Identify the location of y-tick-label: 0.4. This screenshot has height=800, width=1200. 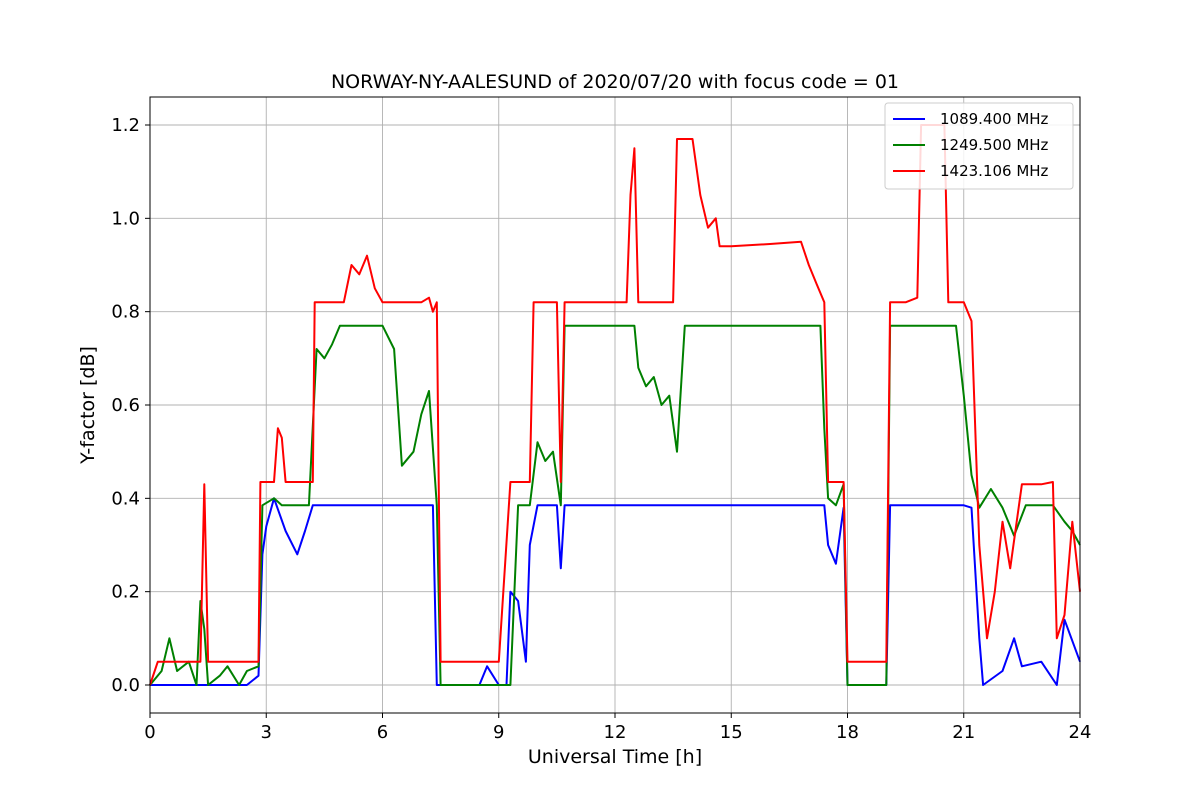
(125, 498).